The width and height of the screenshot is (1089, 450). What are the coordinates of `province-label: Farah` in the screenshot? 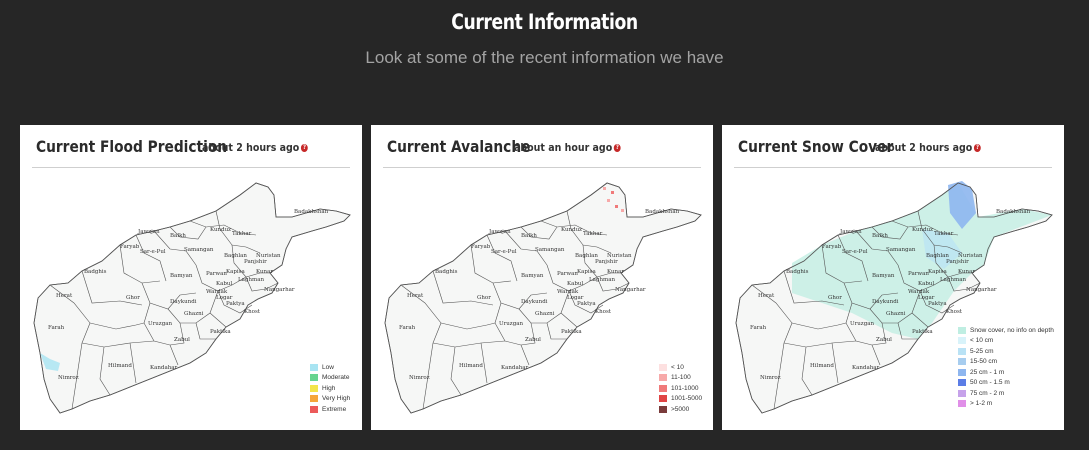 It's located at (407, 328).